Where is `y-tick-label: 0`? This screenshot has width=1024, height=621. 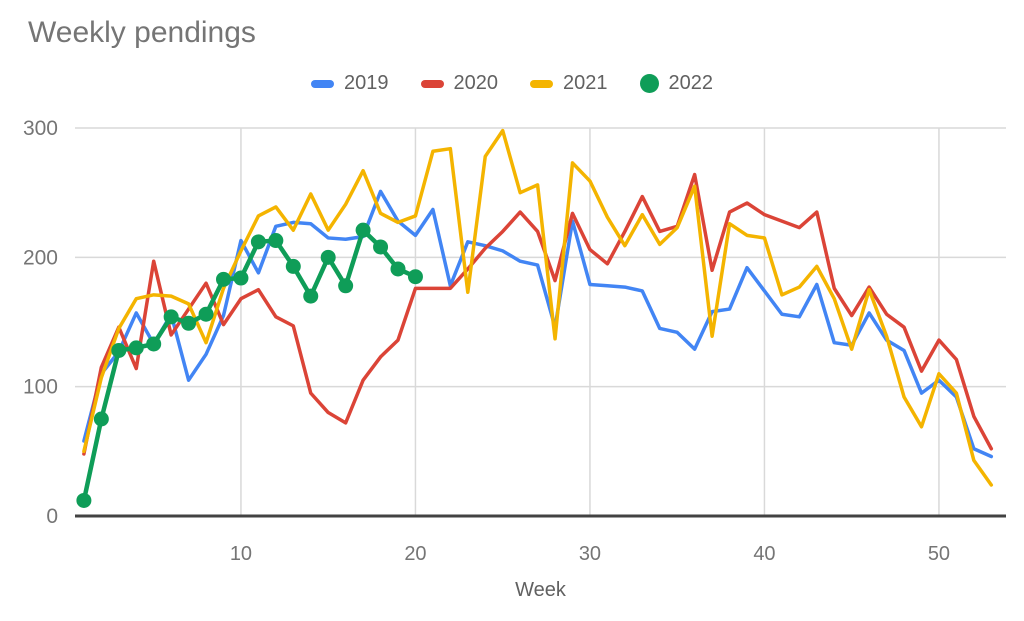
y-tick-label: 0 is located at coordinates (52, 516).